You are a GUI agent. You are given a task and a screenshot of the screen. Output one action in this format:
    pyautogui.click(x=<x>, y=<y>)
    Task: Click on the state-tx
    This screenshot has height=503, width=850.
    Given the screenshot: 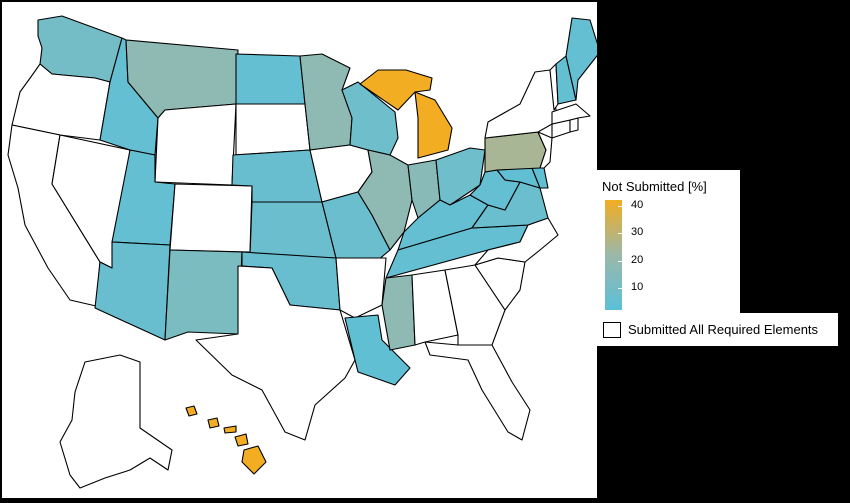 What is the action you would take?
    pyautogui.click(x=275, y=353)
    